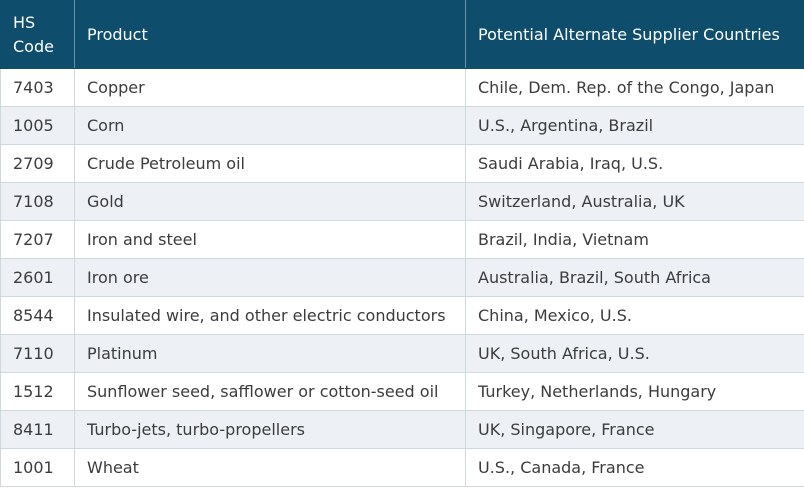 Image resolution: width=804 pixels, height=491 pixels. What do you see at coordinates (37, 125) in the screenshot?
I see `table-cell: 1005` at bounding box center [37, 125].